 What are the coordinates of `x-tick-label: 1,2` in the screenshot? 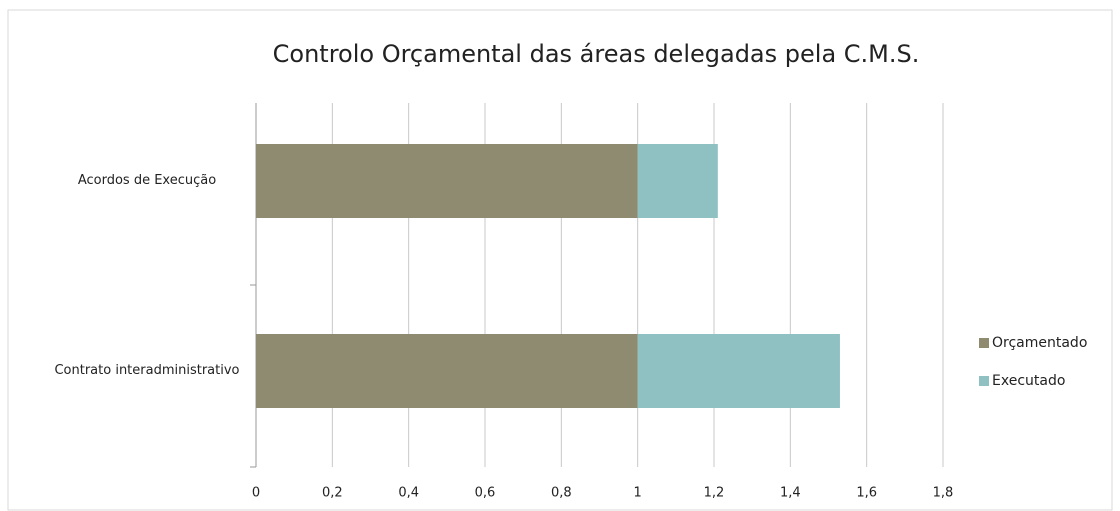 It's located at (714, 493).